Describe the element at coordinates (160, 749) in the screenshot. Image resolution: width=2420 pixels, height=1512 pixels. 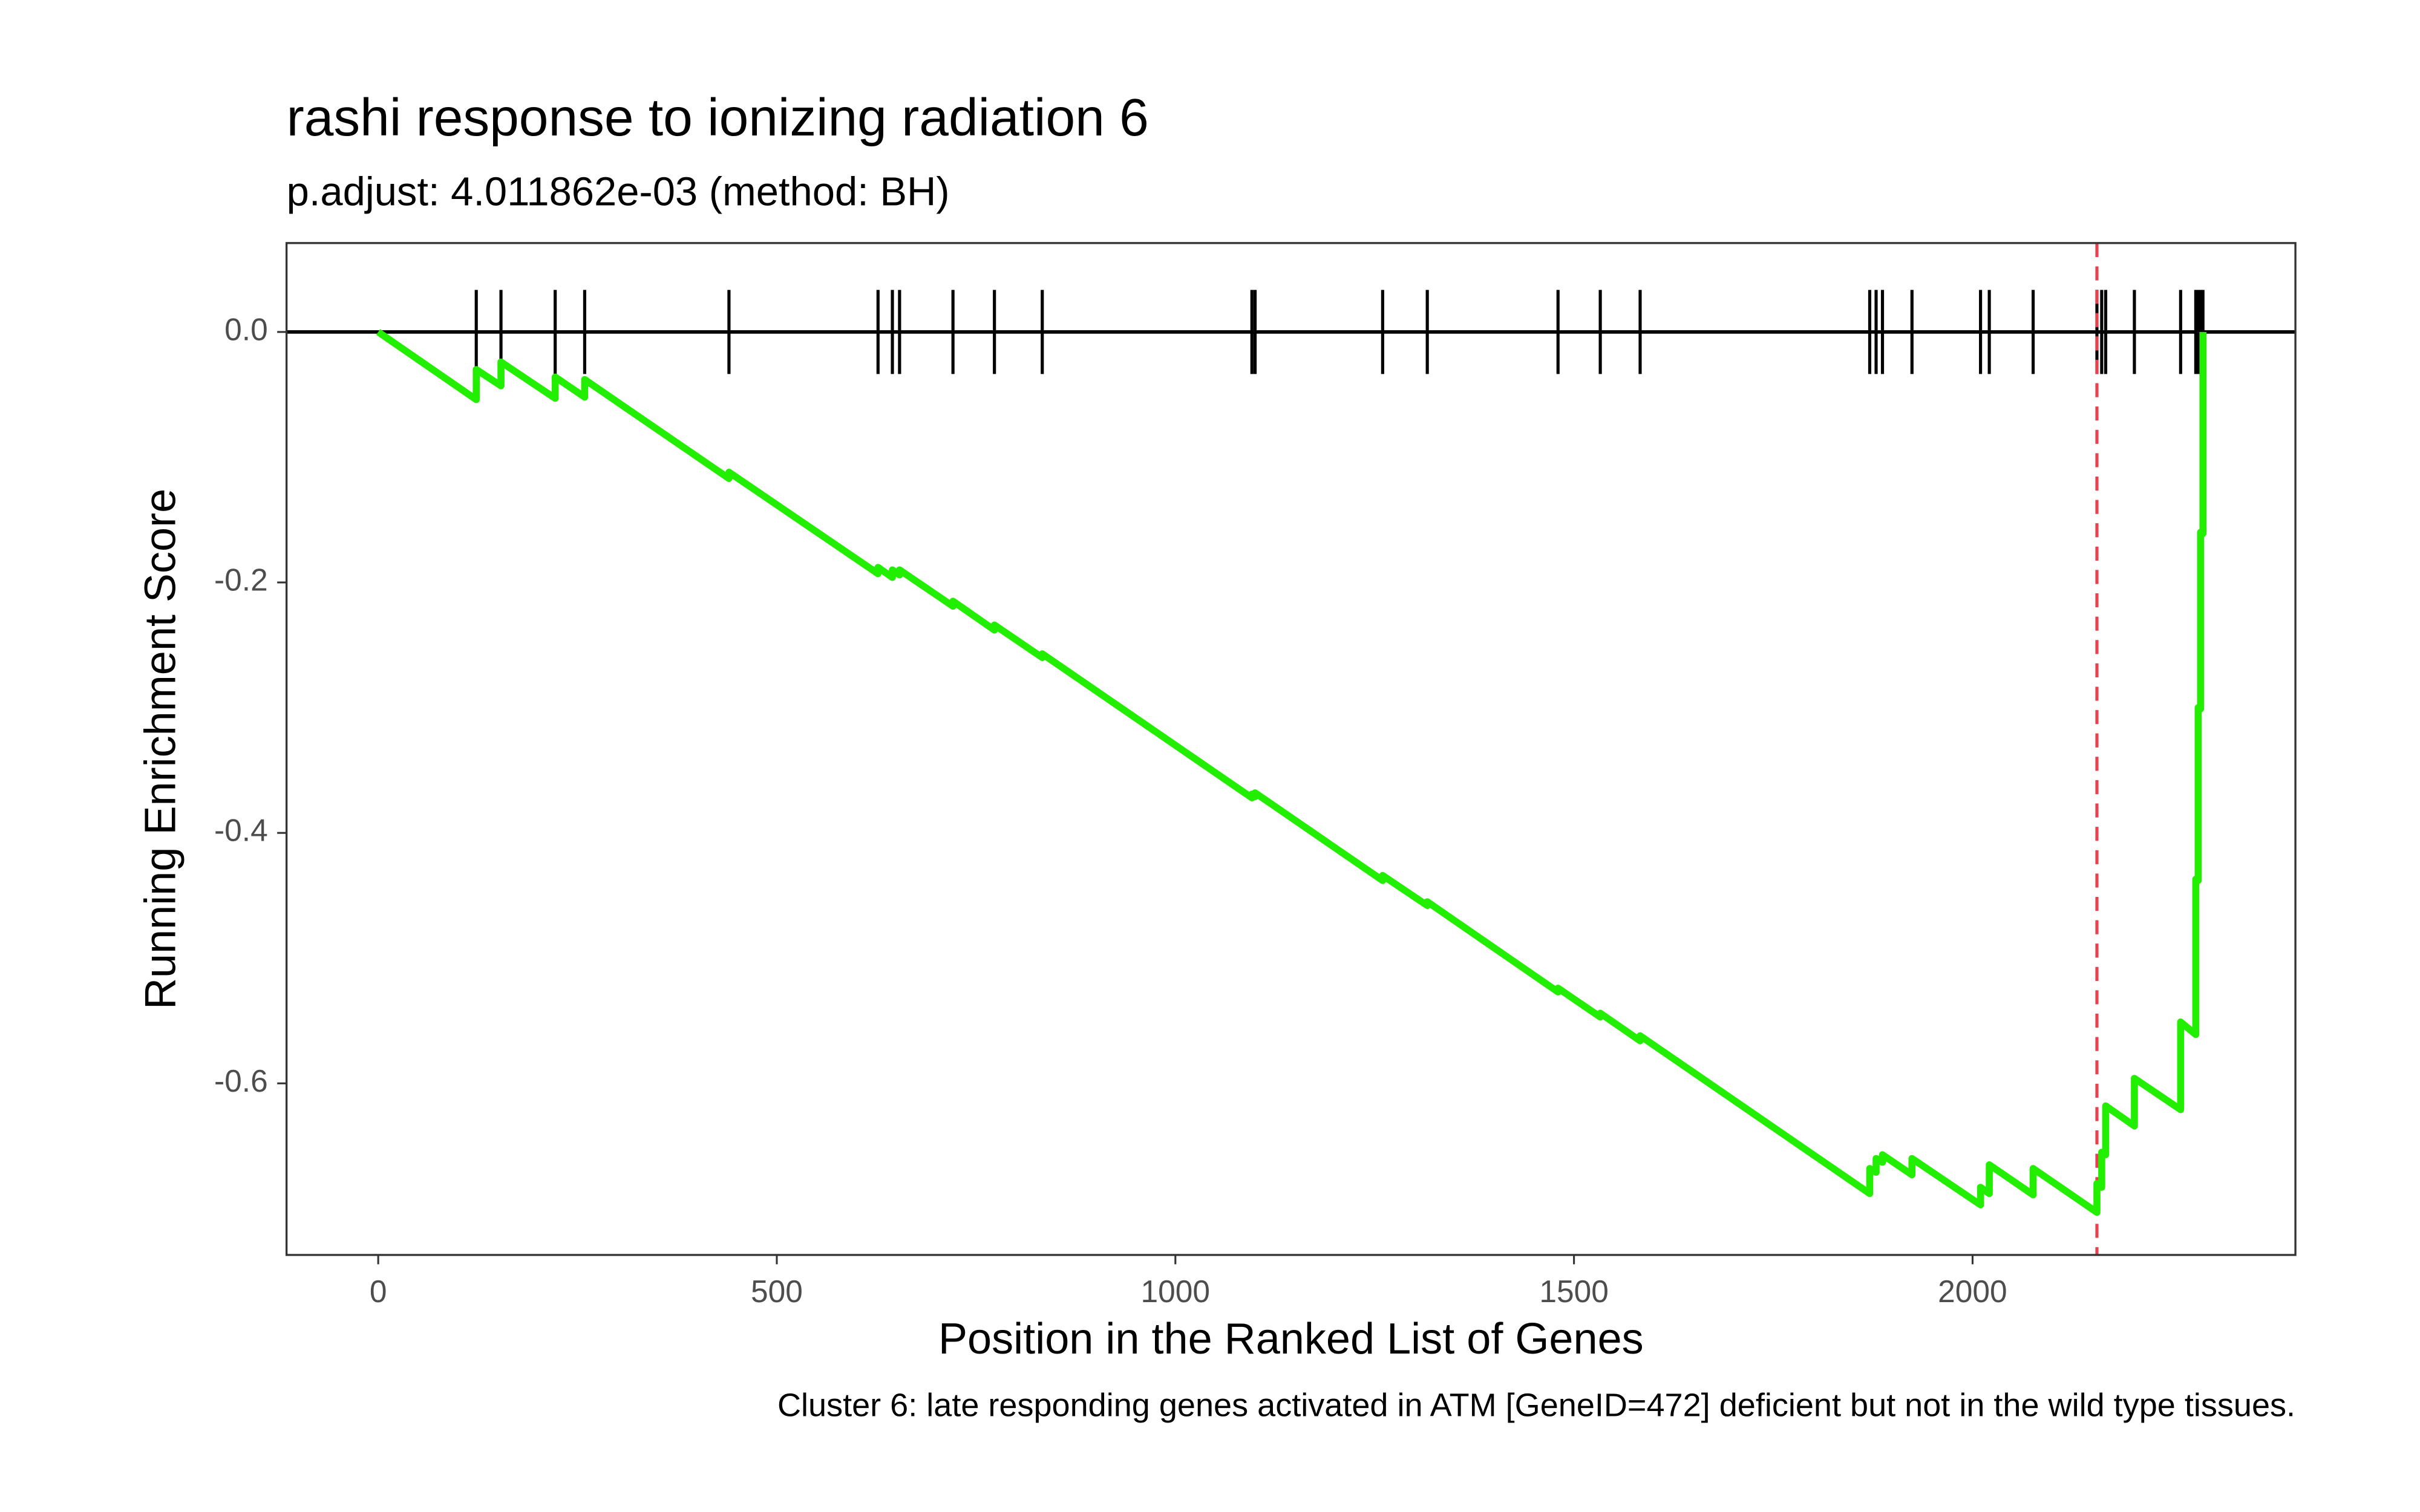
I see `y-axis-label: Running Enrichment Score` at that location.